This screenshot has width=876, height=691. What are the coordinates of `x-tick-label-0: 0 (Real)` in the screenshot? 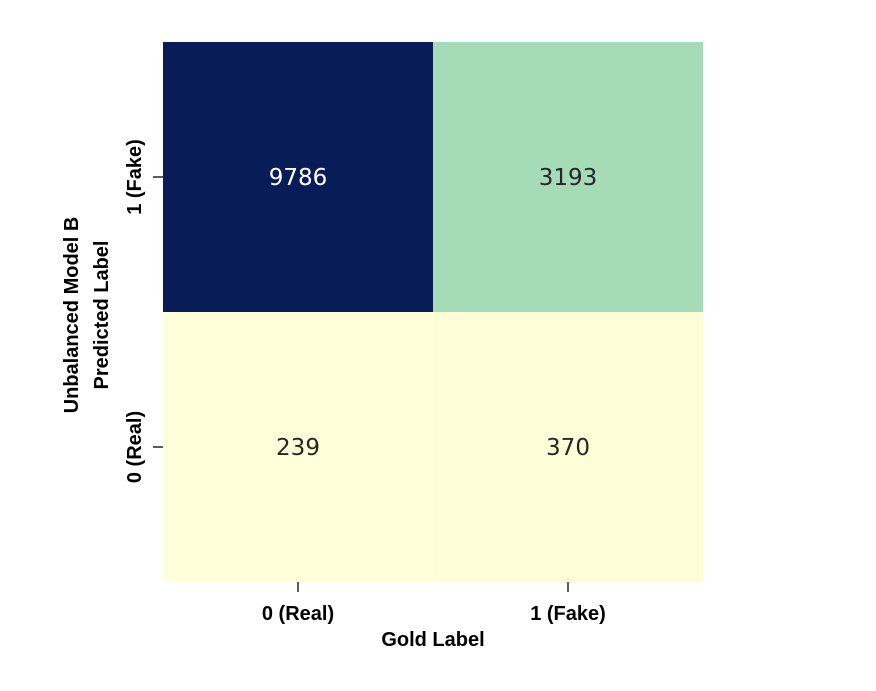 It's located at (298, 614).